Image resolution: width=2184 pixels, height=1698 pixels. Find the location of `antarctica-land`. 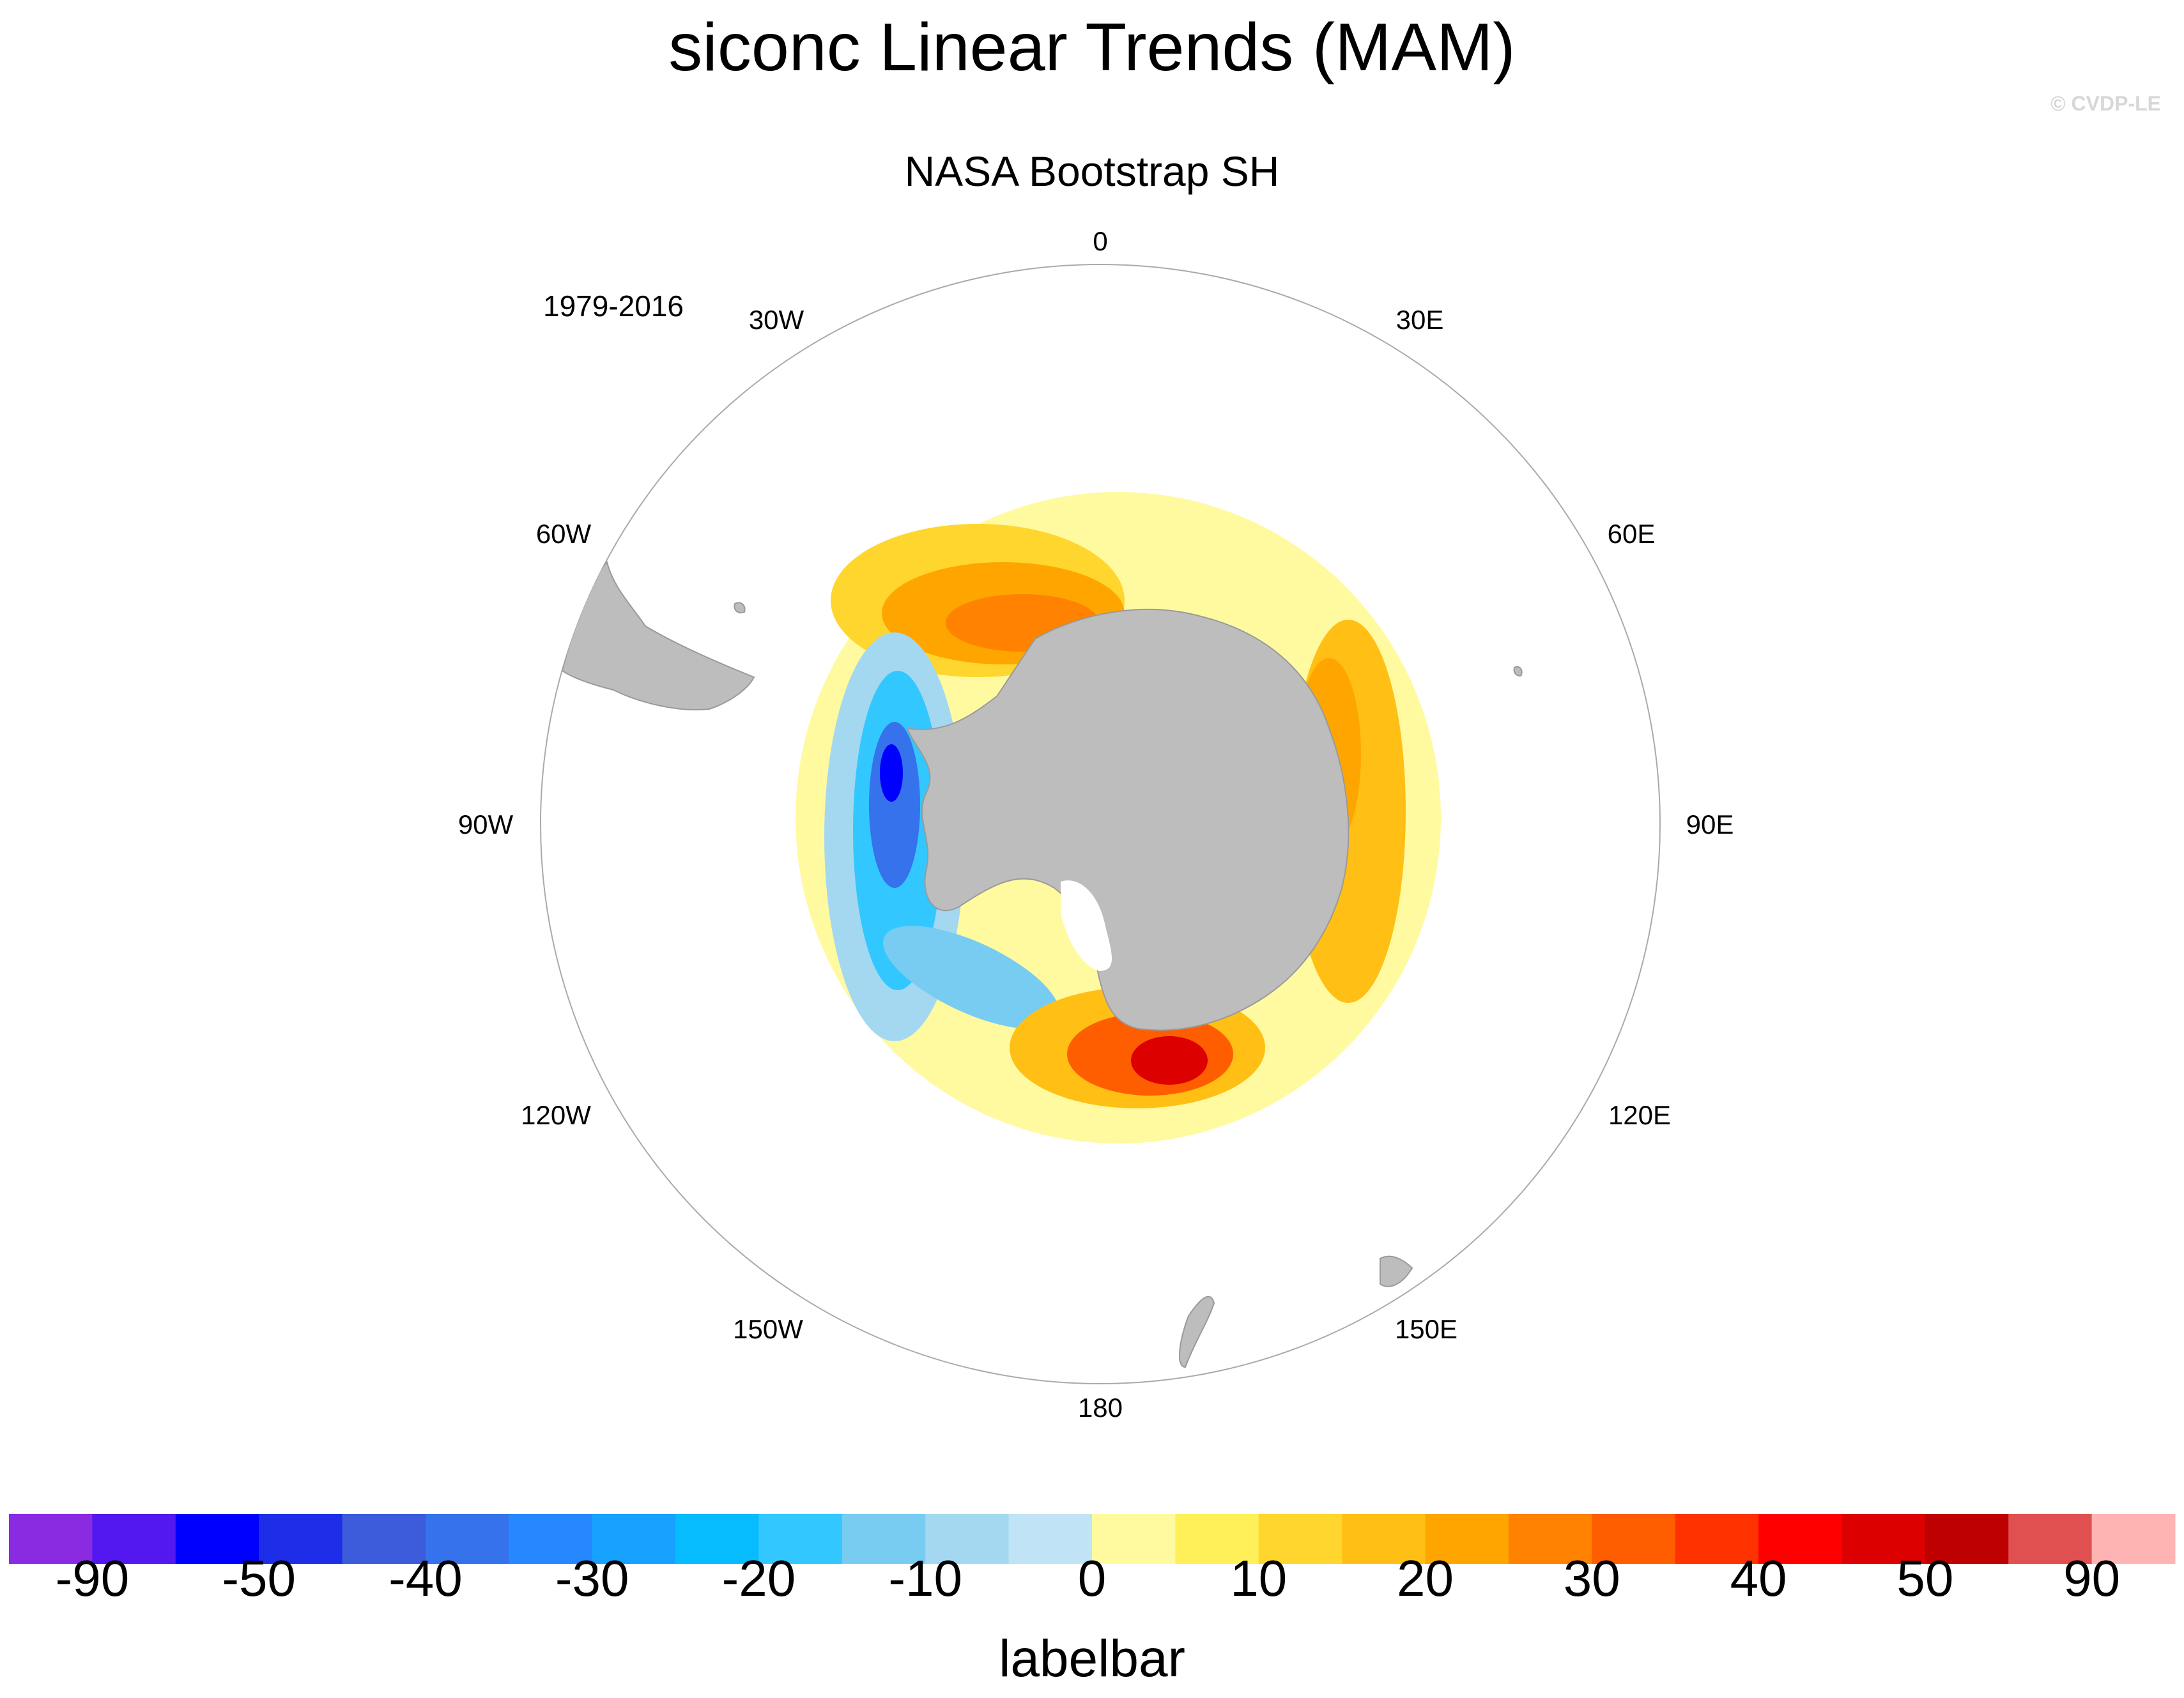

antarctica-land is located at coordinates (1128, 819).